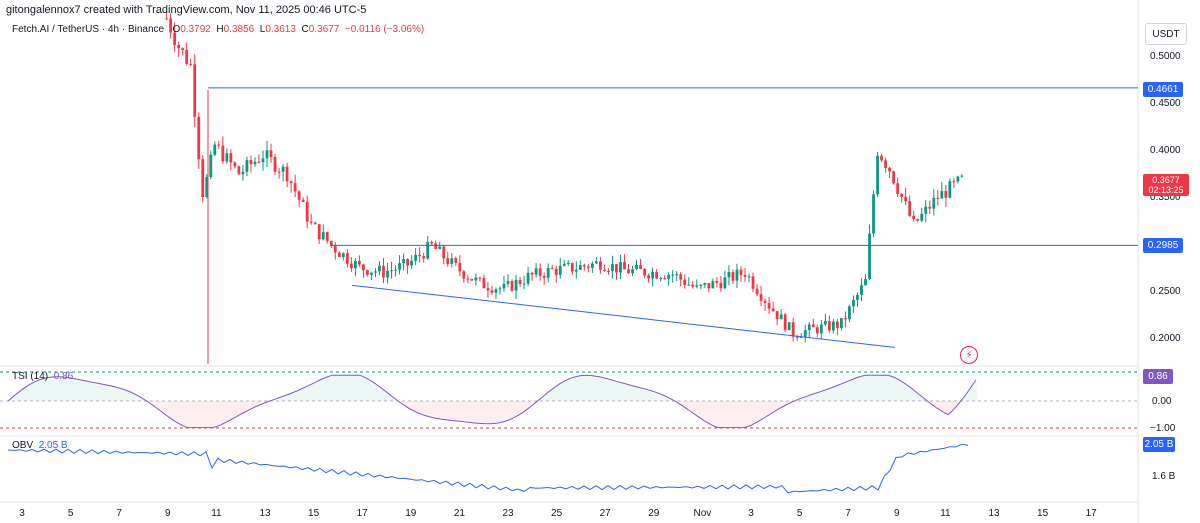 This screenshot has width=1200, height=523. What do you see at coordinates (384, 29) in the screenshot?
I see `change-value: −0.0116 (−3.06%)` at bounding box center [384, 29].